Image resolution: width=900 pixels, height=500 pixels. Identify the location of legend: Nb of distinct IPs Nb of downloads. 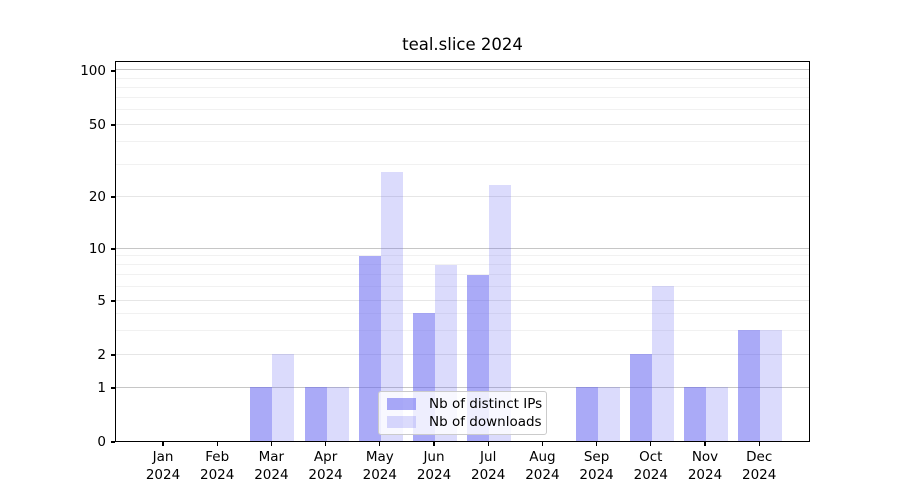
(462, 413).